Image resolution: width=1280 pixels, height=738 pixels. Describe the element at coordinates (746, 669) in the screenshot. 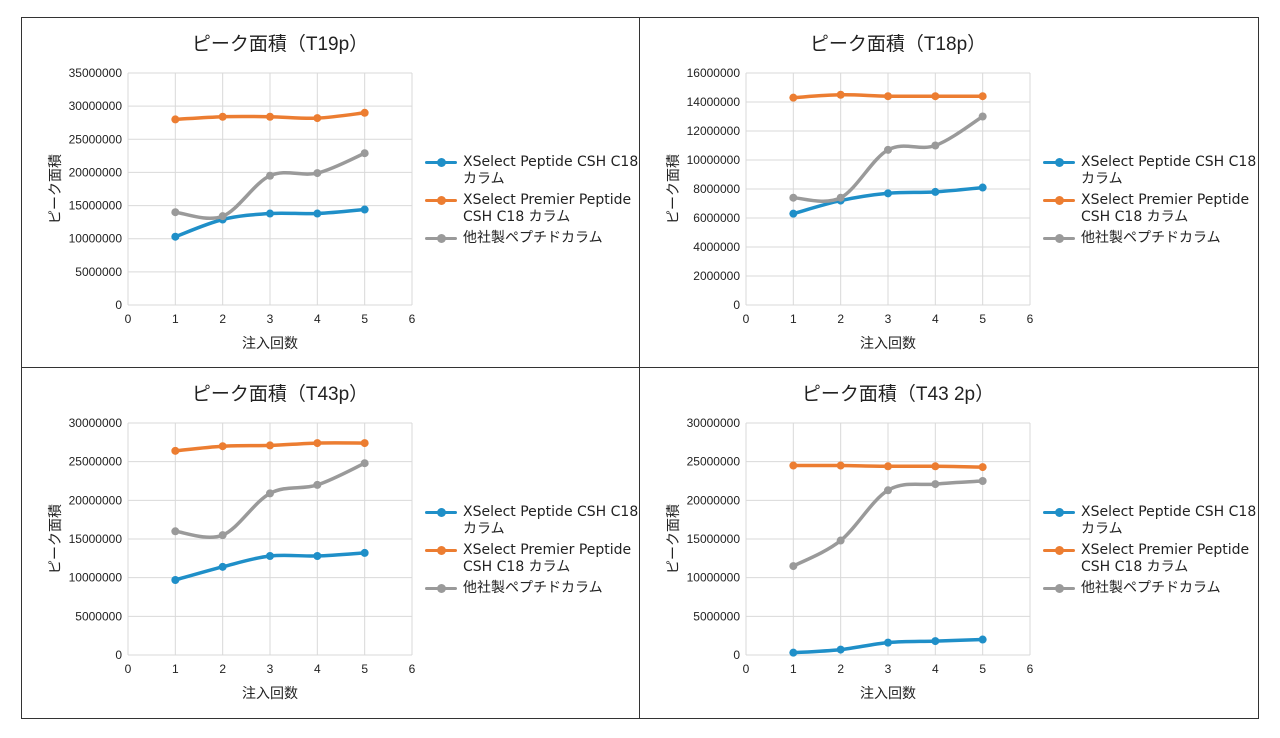

I see `x-tick-label: 0` at that location.